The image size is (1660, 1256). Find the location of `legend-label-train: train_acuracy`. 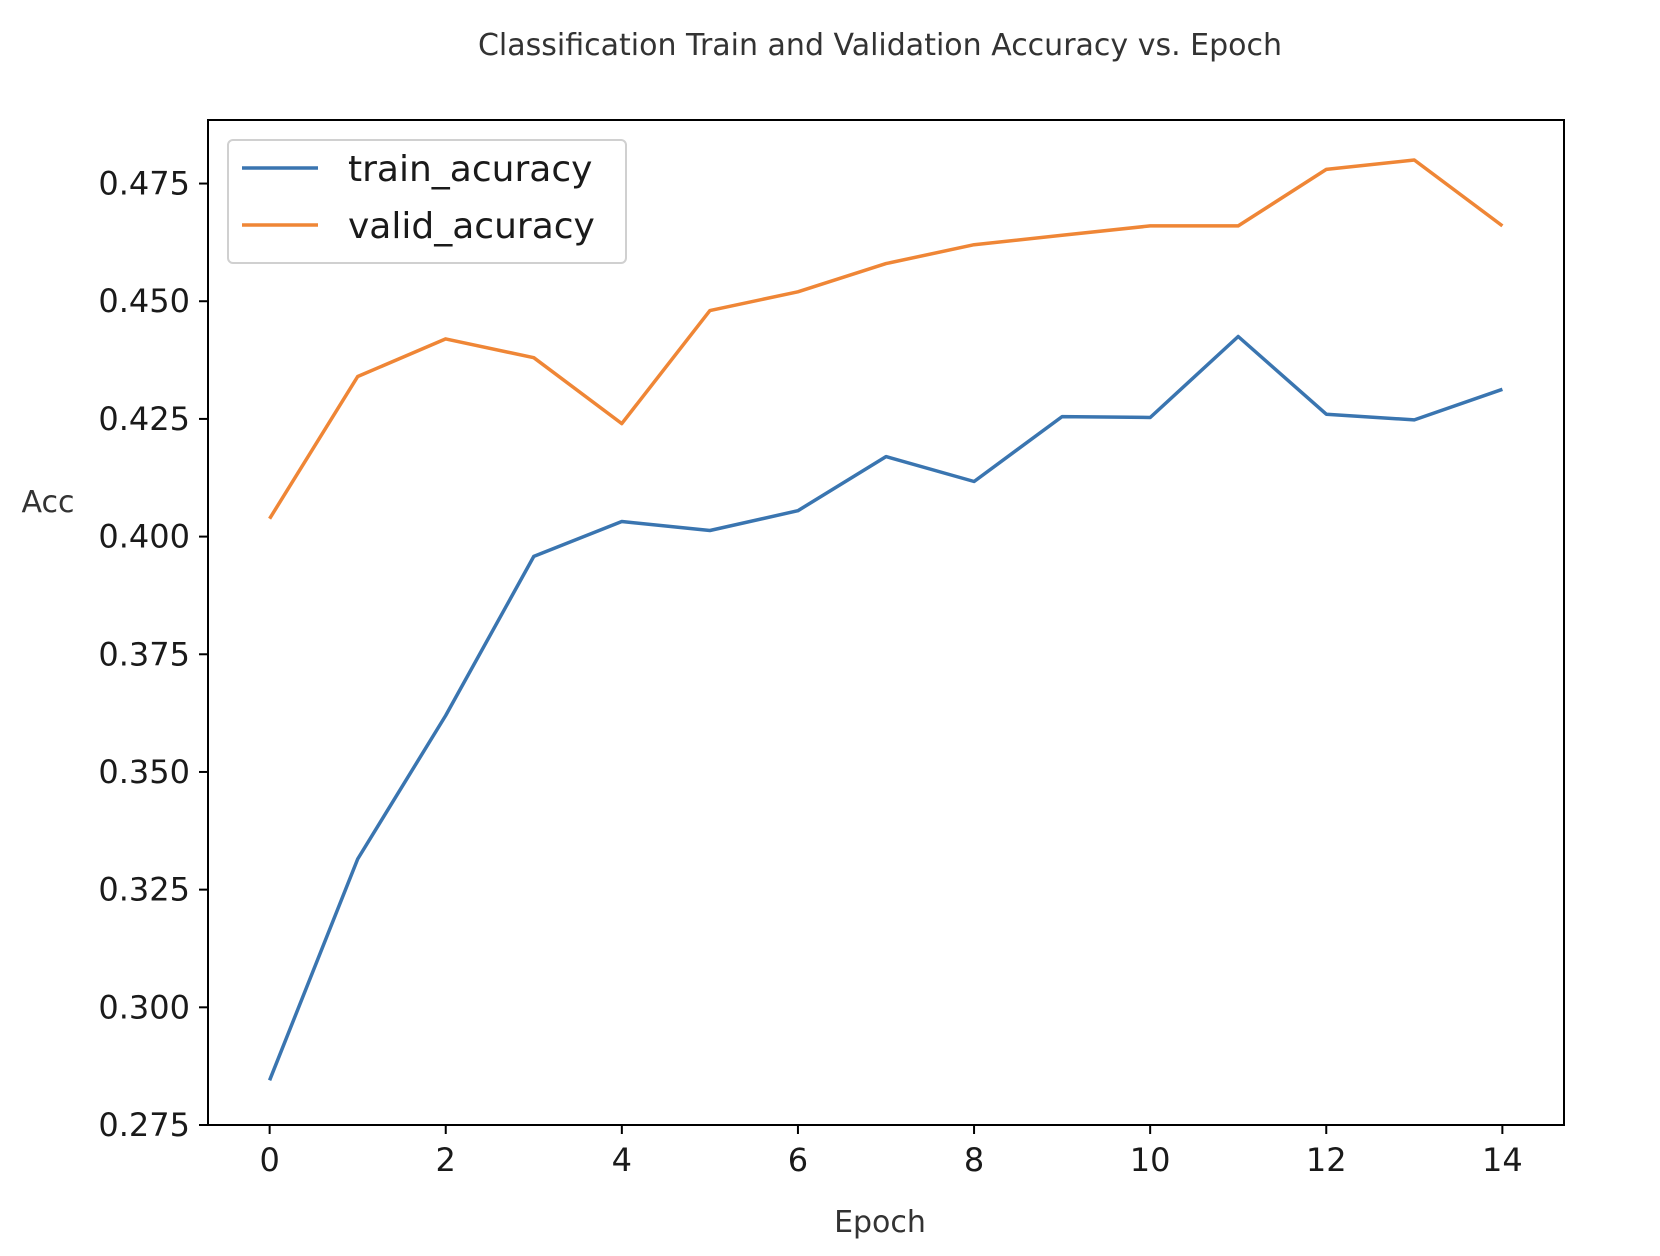

legend-label-train: train_acuracy is located at coordinates (470, 169).